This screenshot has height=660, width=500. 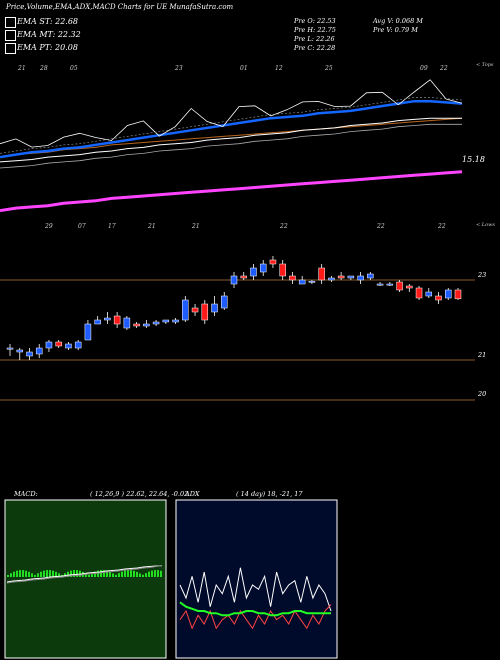 What do you see at coordinates (328, 68) in the screenshot?
I see `top-date-tick: 25` at bounding box center [328, 68].